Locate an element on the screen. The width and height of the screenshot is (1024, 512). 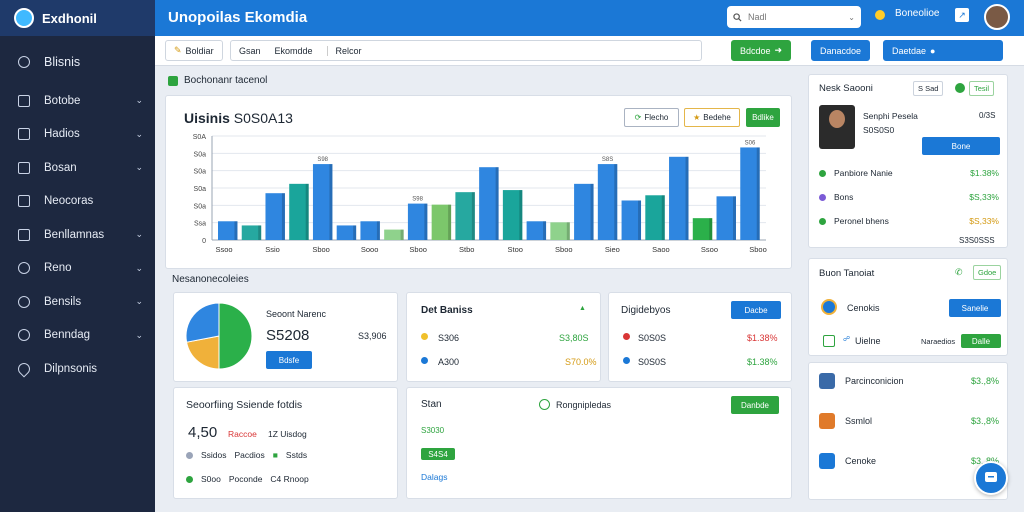
seo-row-text: C4 Rnoop is located at coordinates (289, 479).